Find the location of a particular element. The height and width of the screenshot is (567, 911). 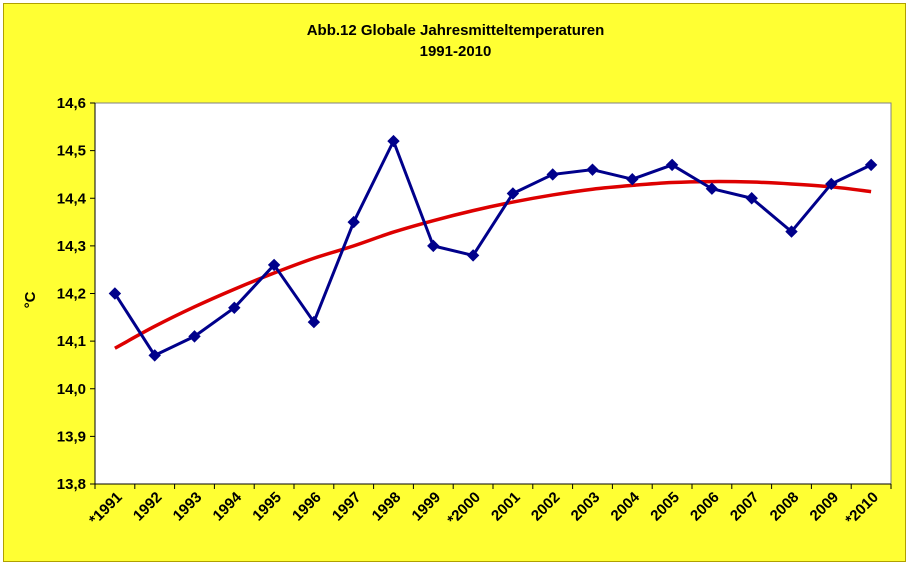

y-tick-label: 14,4 is located at coordinates (72, 198).